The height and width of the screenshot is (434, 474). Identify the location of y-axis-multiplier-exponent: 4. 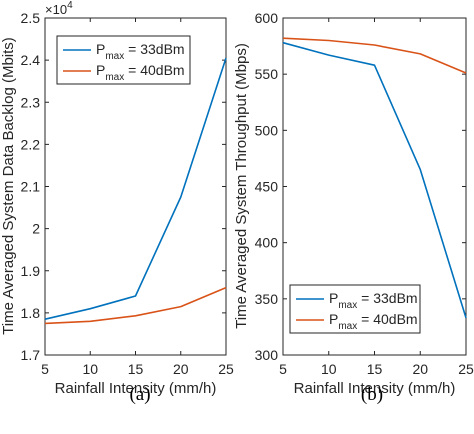
(70, 5).